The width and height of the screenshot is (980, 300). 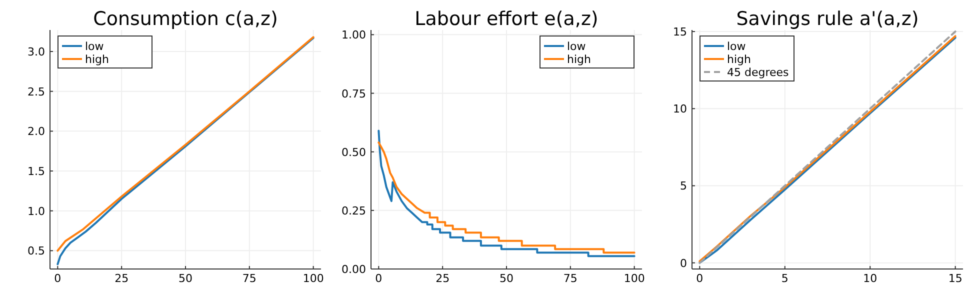 I want to click on y-tick-label: 2.0, so click(x=36, y=131).